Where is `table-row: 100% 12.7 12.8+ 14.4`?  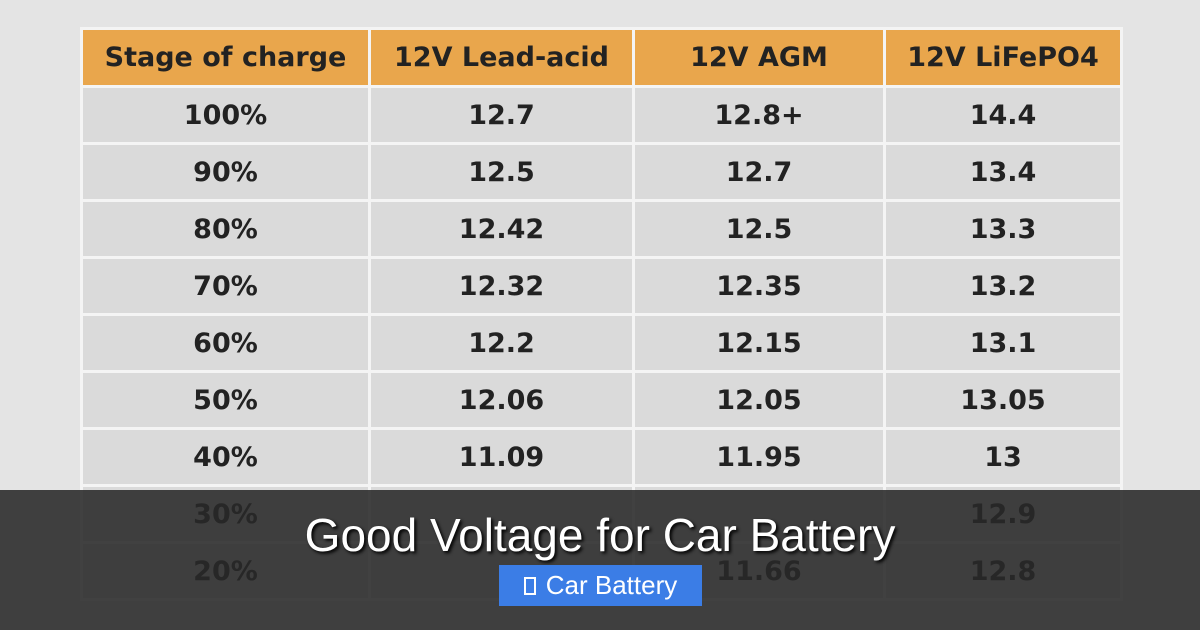 table-row: 100% 12.7 12.8+ 14.4 is located at coordinates (601, 115).